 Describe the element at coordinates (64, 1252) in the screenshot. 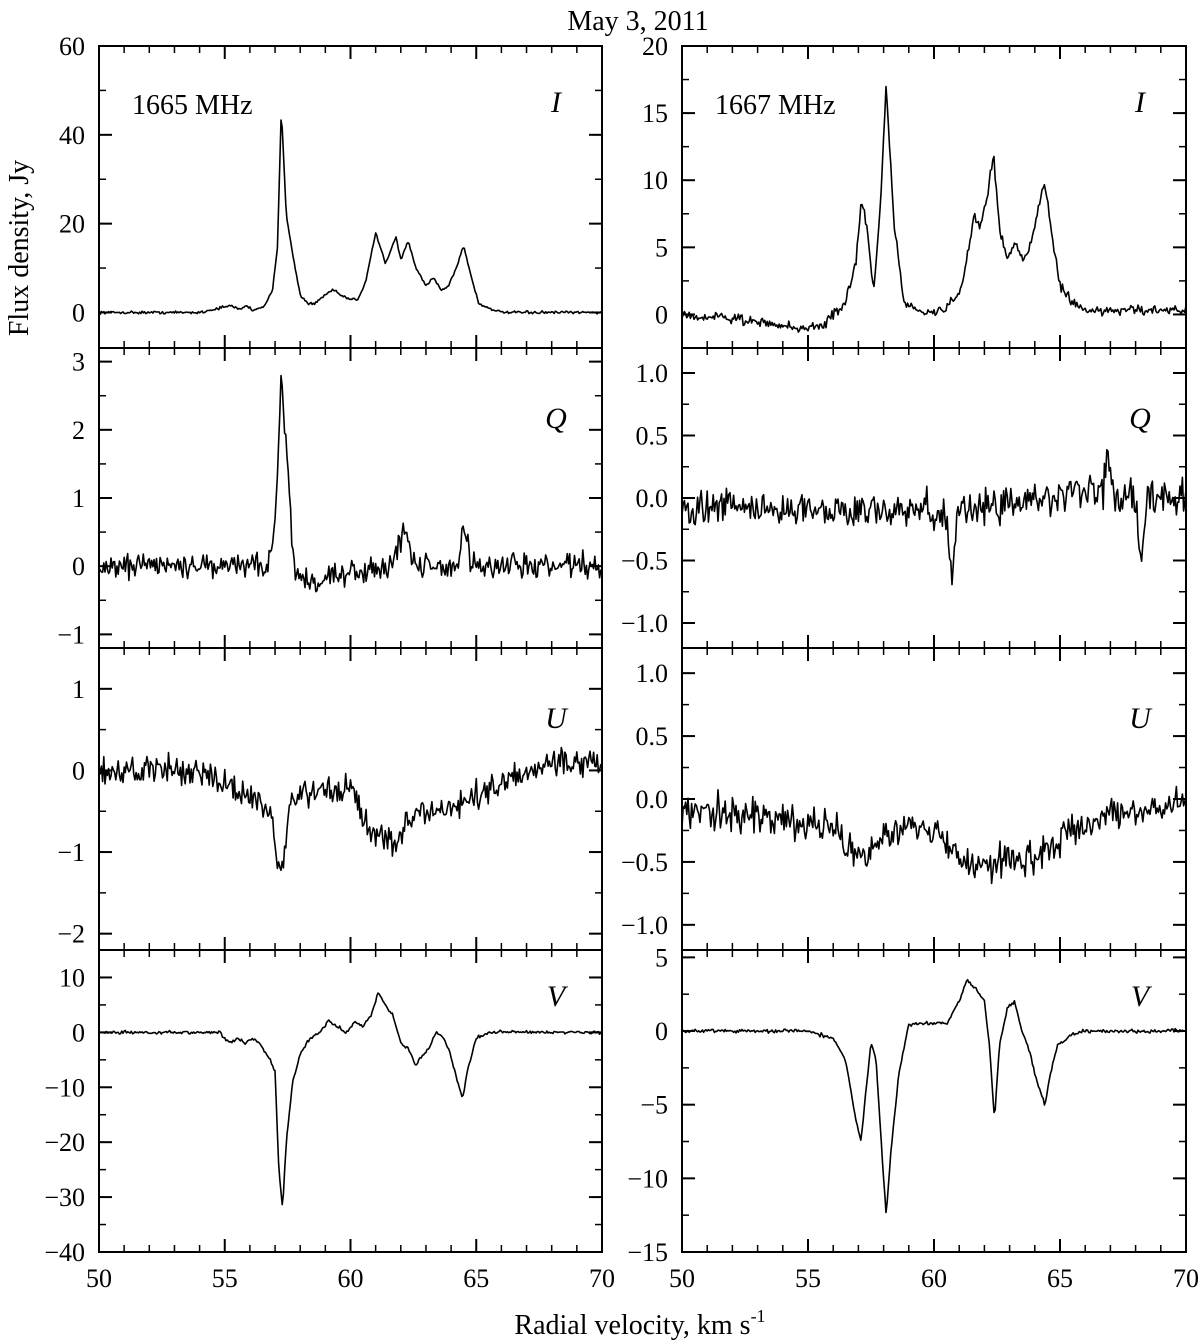

I see `y-tick-label: −40` at that location.